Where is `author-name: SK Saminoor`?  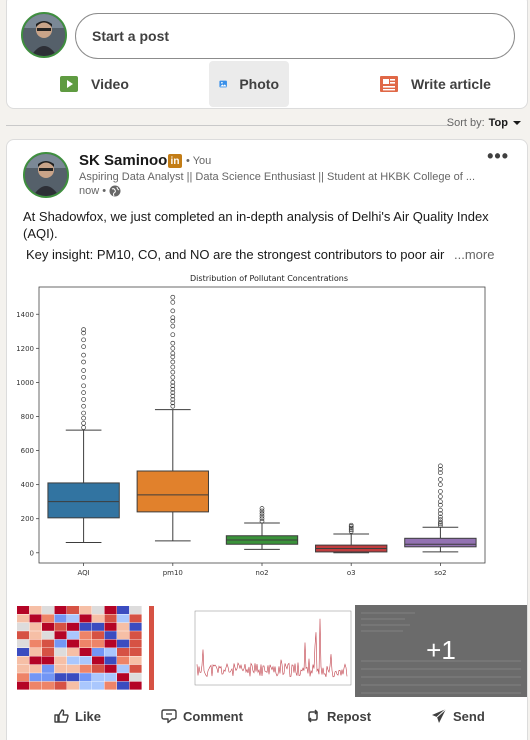
author-name: SK Saminoor is located at coordinates (126, 160).